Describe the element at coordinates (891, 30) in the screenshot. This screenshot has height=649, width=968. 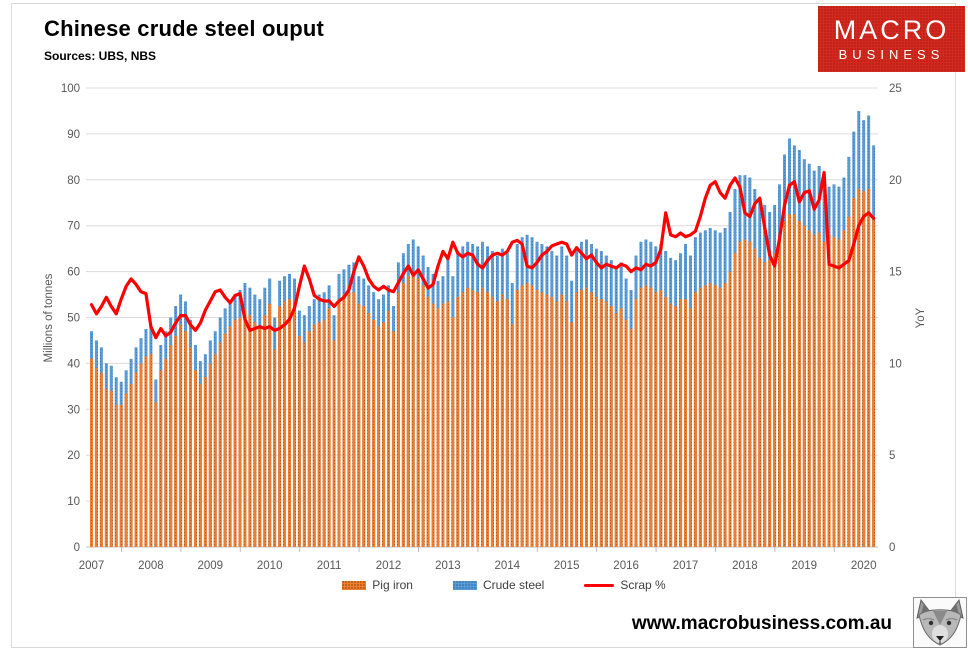
I see `logo-text-macro: MACRO` at that location.